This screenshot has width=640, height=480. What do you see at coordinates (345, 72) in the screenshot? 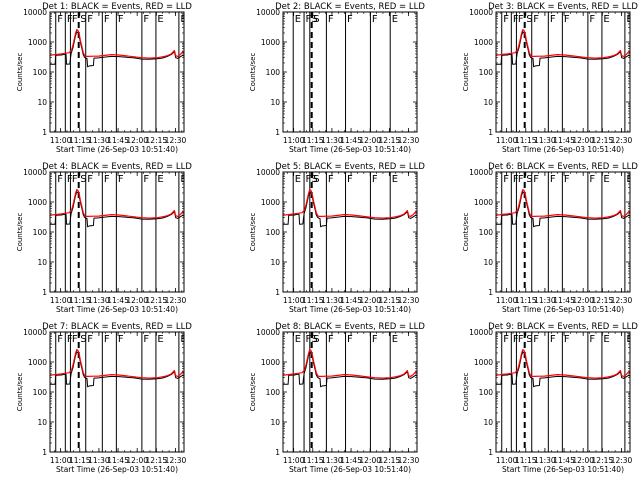
I see `plot-data: E F SS F F F E` at bounding box center [345, 72].